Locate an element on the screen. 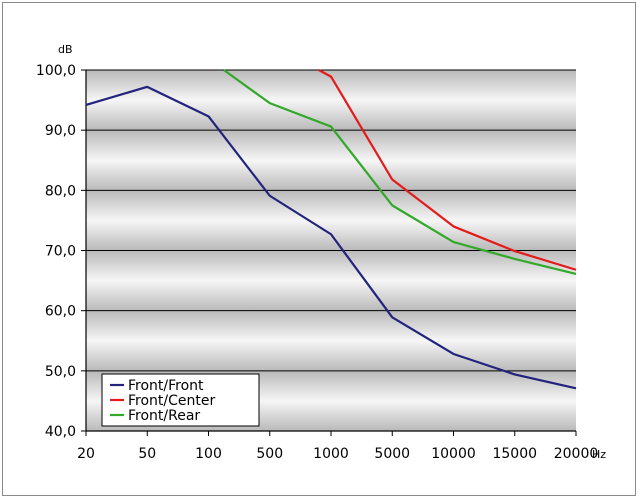 The width and height of the screenshot is (640, 500). legend-label-front-rear: Front/Rear is located at coordinates (164, 416).